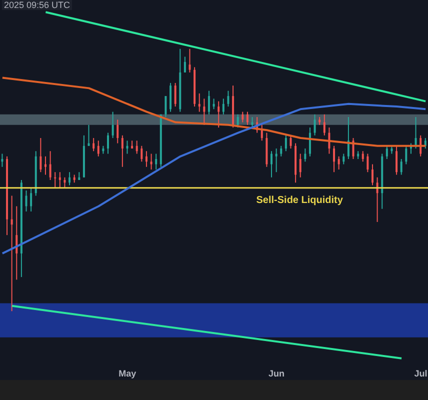  Describe the element at coordinates (421, 373) in the screenshot. I see `x-tick-label: Jul` at that location.